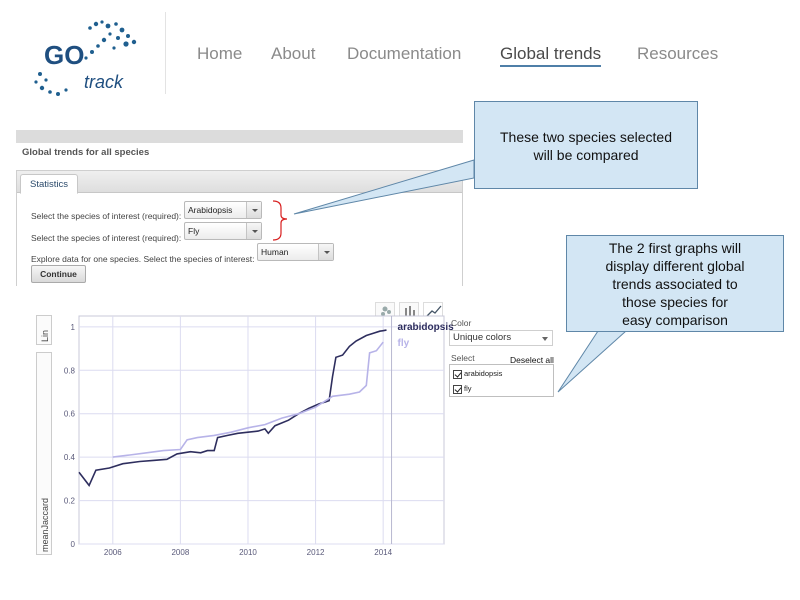  Describe the element at coordinates (180, 552) in the screenshot. I see `x-tick-label: 2008` at that location.